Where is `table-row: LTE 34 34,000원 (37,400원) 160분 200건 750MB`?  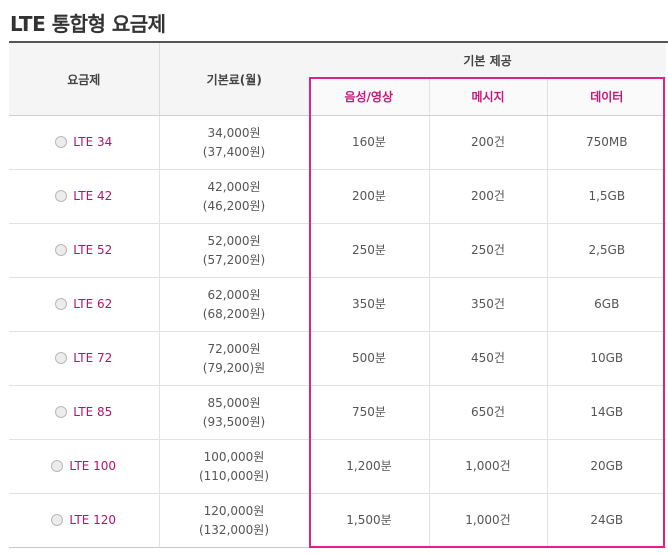 table-row: LTE 34 34,000원 (37,400원) 160분 200건 750MB is located at coordinates (338, 142).